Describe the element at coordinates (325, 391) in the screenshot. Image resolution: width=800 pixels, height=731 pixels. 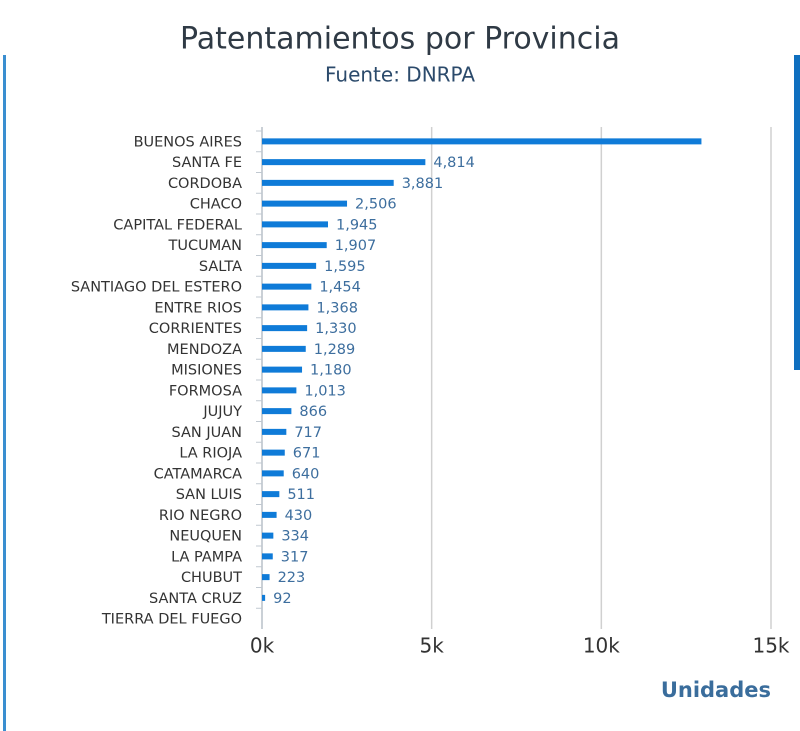
I see `value-label: 1,013` at that location.